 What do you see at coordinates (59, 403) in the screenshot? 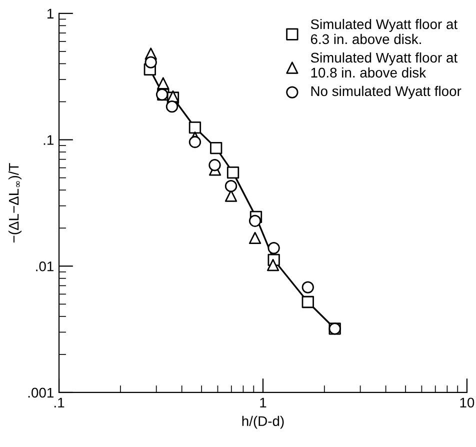
I see `x-tick-label: .1` at bounding box center [59, 403].